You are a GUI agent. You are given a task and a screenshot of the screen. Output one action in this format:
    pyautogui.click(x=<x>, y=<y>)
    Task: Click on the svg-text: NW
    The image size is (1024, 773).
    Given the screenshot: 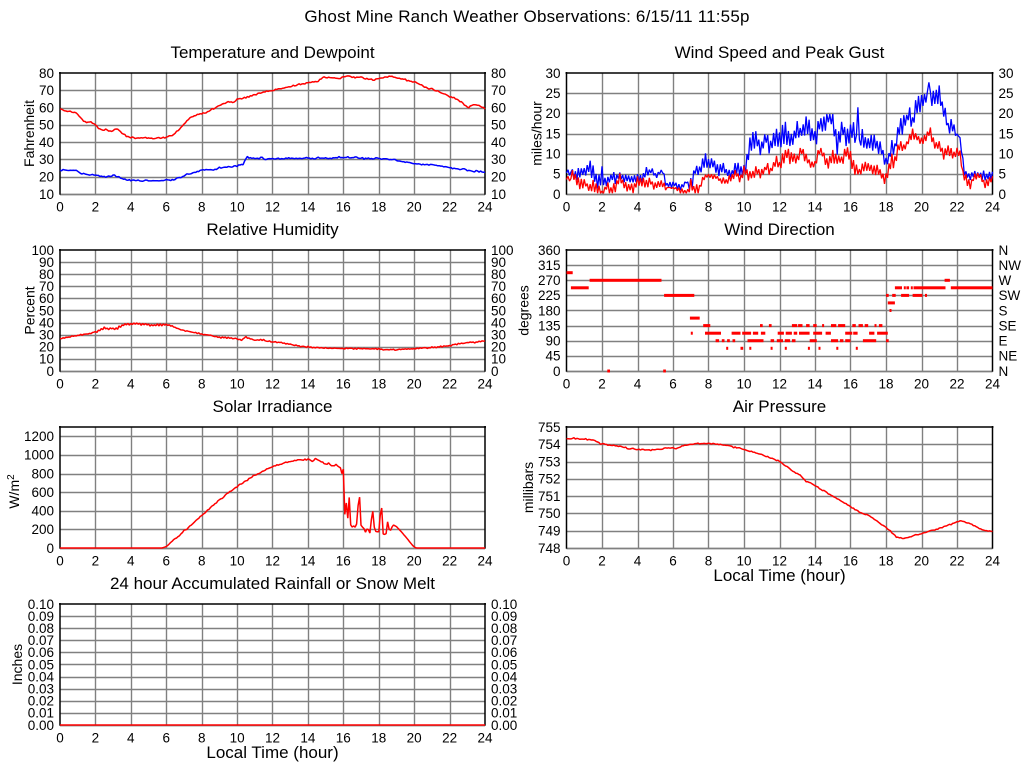 What is the action you would take?
    pyautogui.click(x=1010, y=265)
    